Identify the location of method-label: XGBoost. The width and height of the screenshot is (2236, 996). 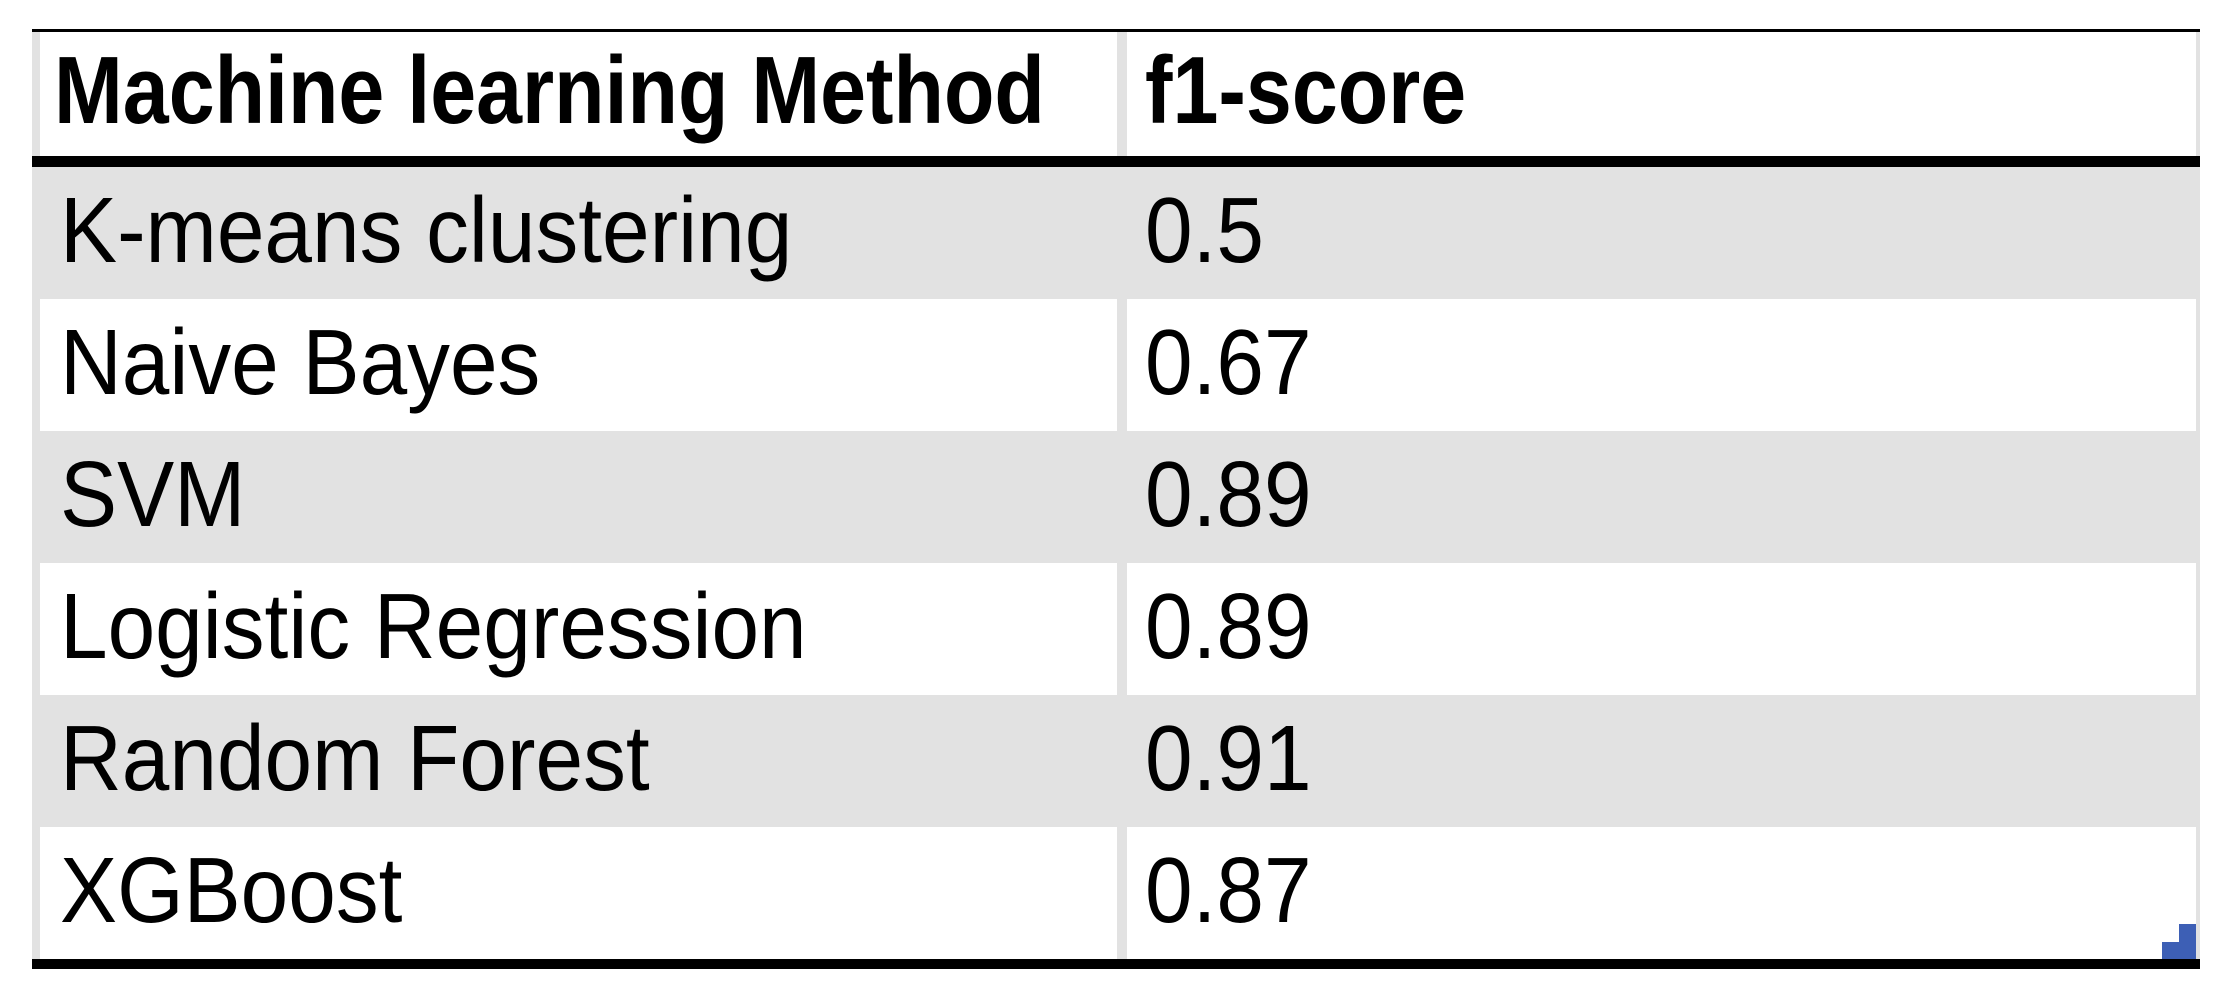
(231, 889).